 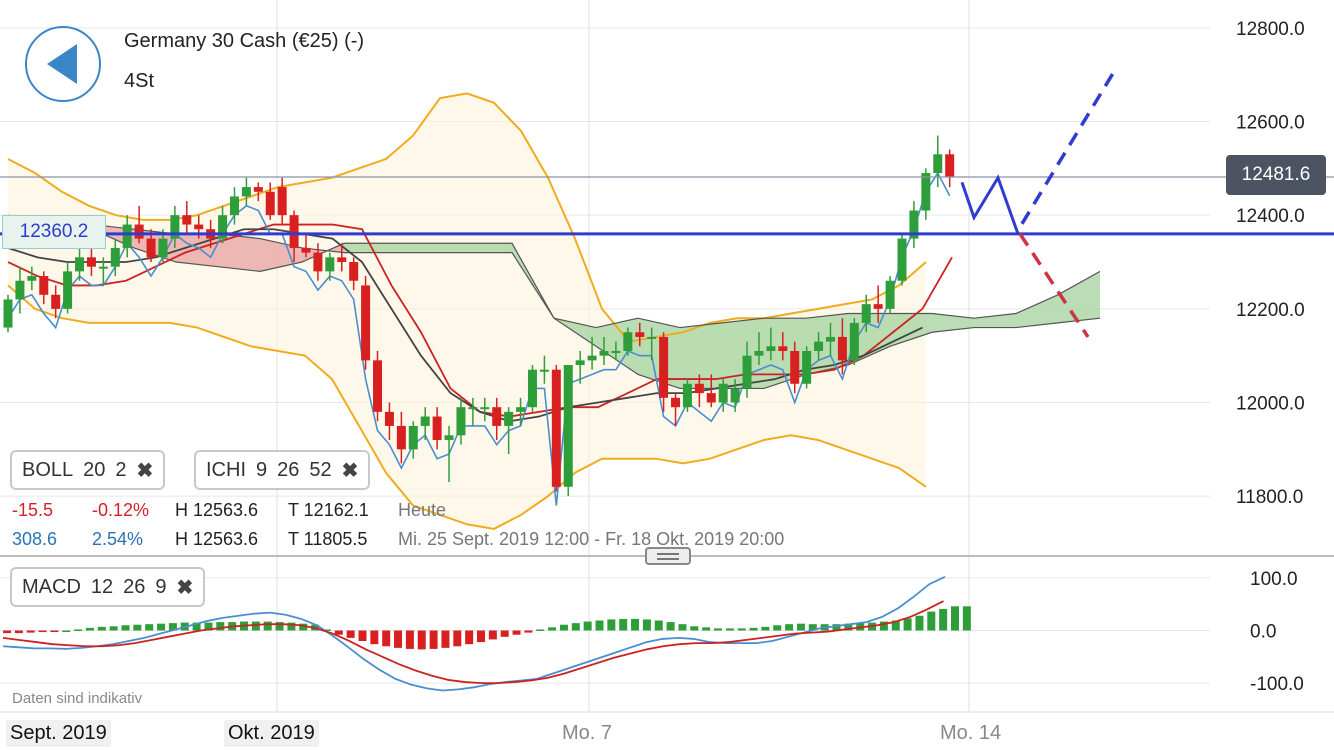 What do you see at coordinates (139, 81) in the screenshot?
I see `timeframe-label: 4St` at bounding box center [139, 81].